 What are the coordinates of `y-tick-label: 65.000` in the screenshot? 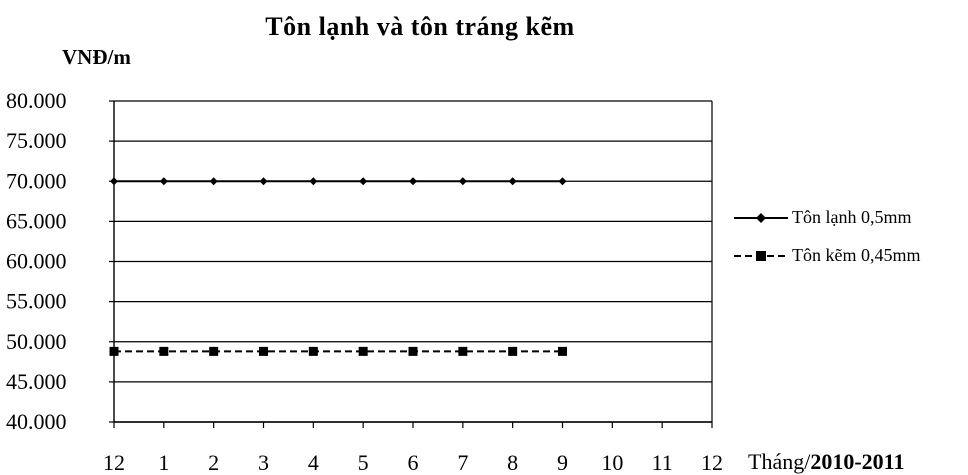 It's located at (36, 220).